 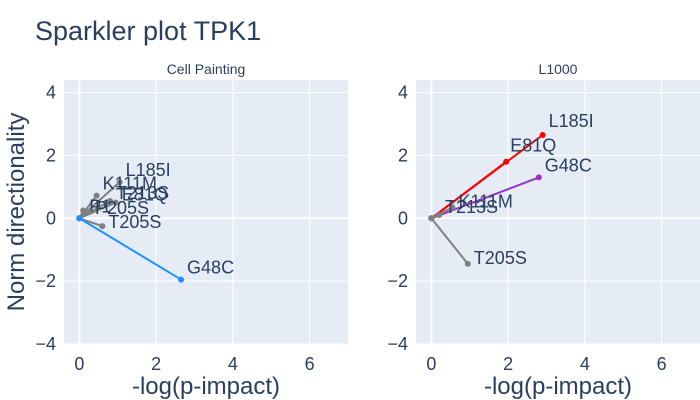 I want to click on subplot-title: L1000, so click(x=558, y=69).